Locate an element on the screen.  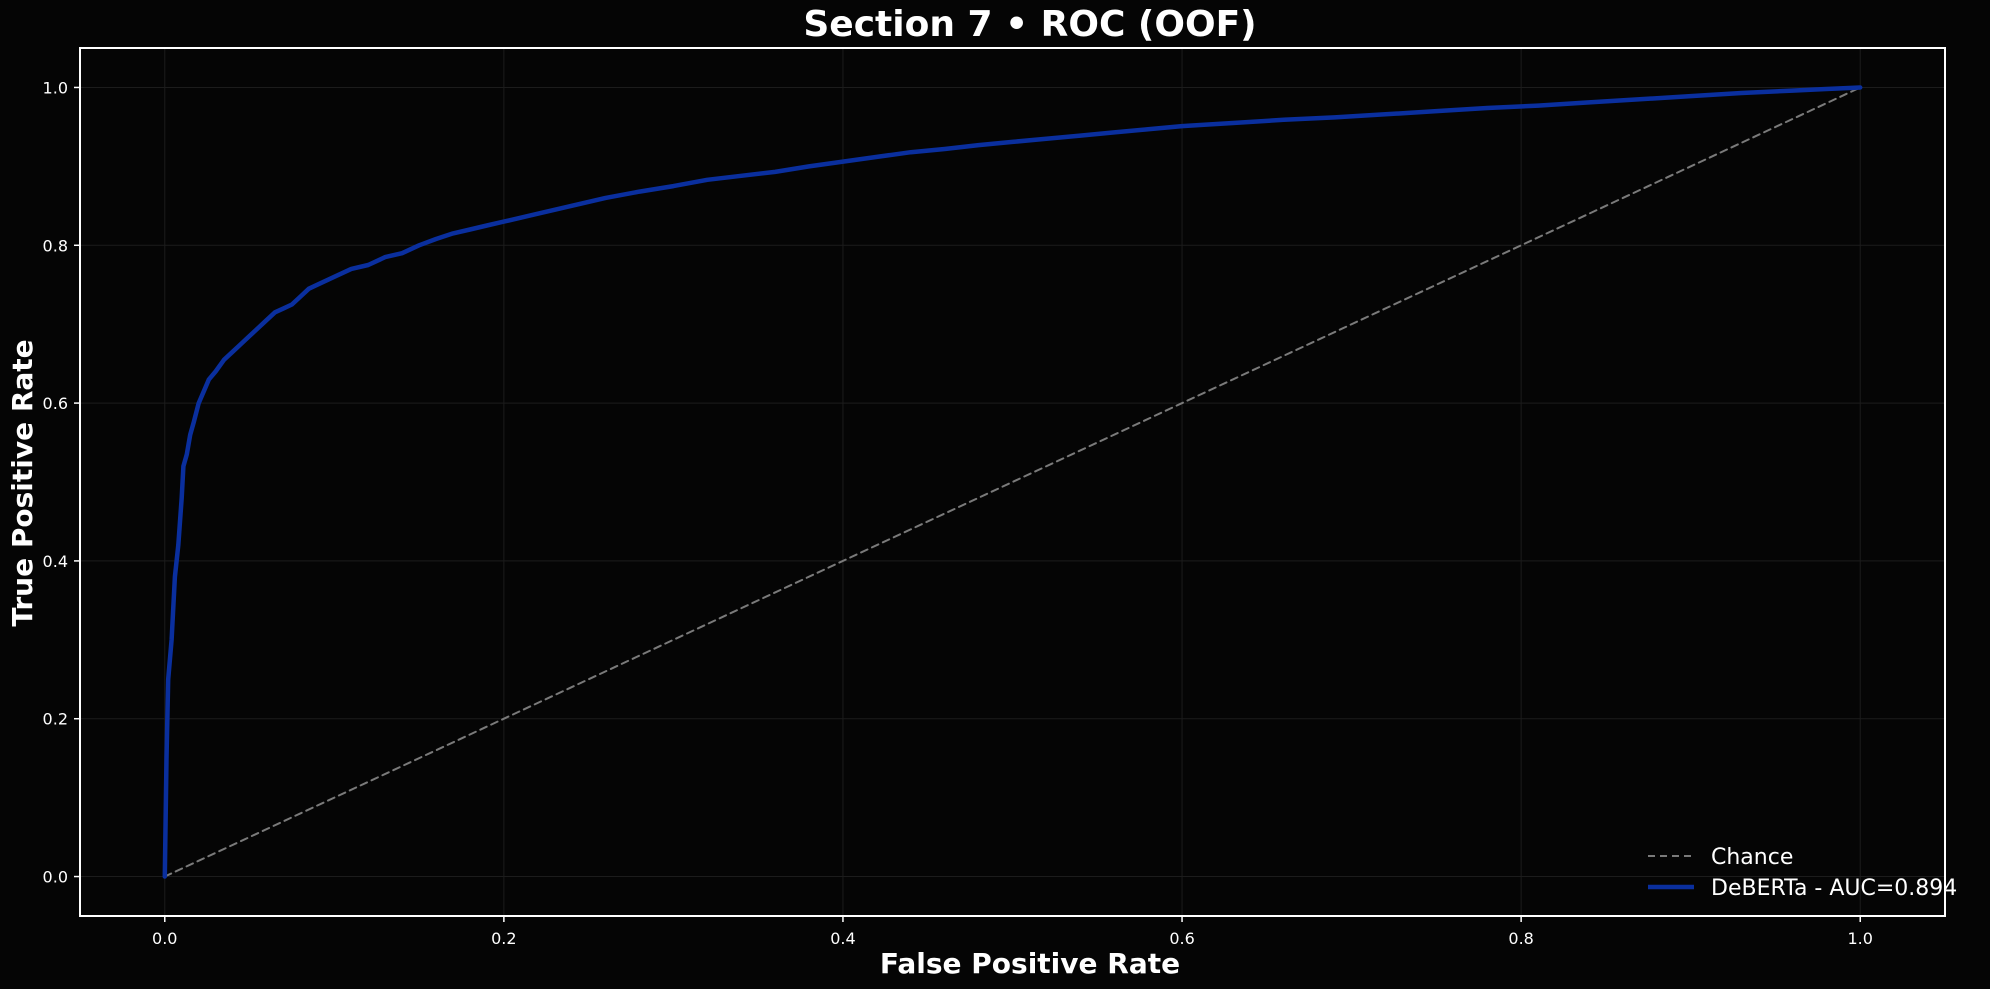
y-tick-label: 0.4 is located at coordinates (55, 561).